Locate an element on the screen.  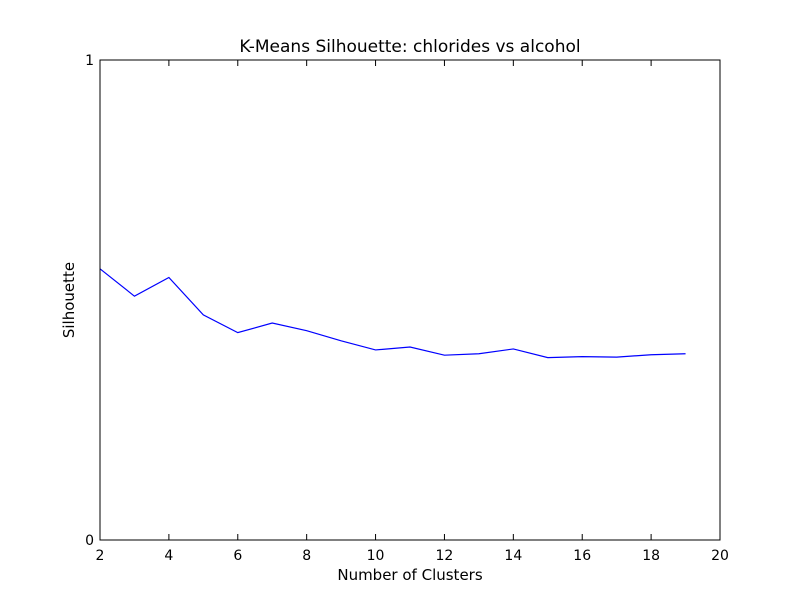
x-tick-label: 14 is located at coordinates (513, 556).